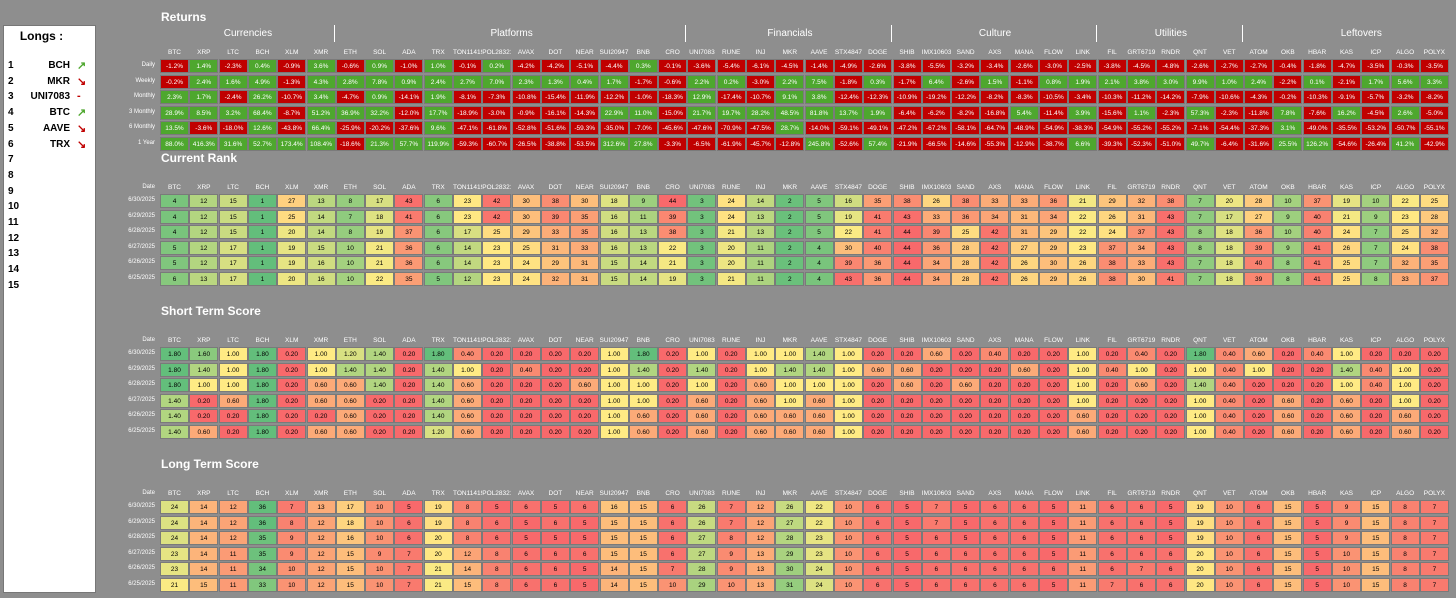 This screenshot has height=598, width=1456. I want to click on long-cell: 14, so click(614, 584).